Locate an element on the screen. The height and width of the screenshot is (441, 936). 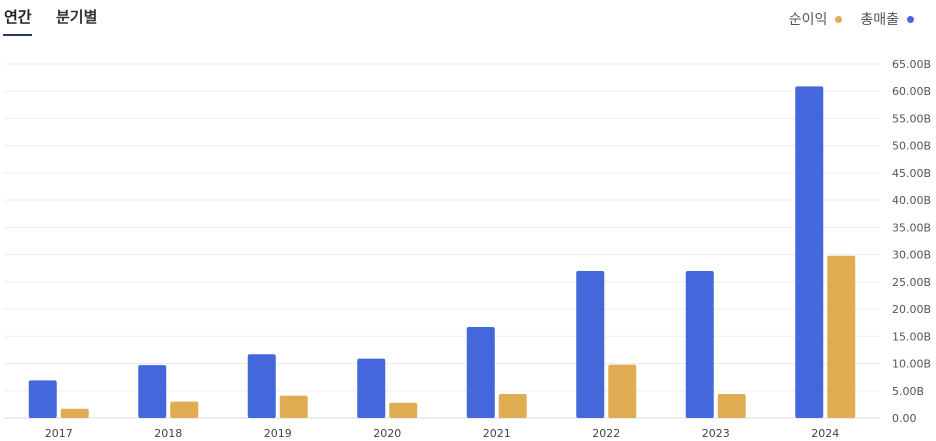
legend-item-revenue: 총매출 is located at coordinates (887, 19).